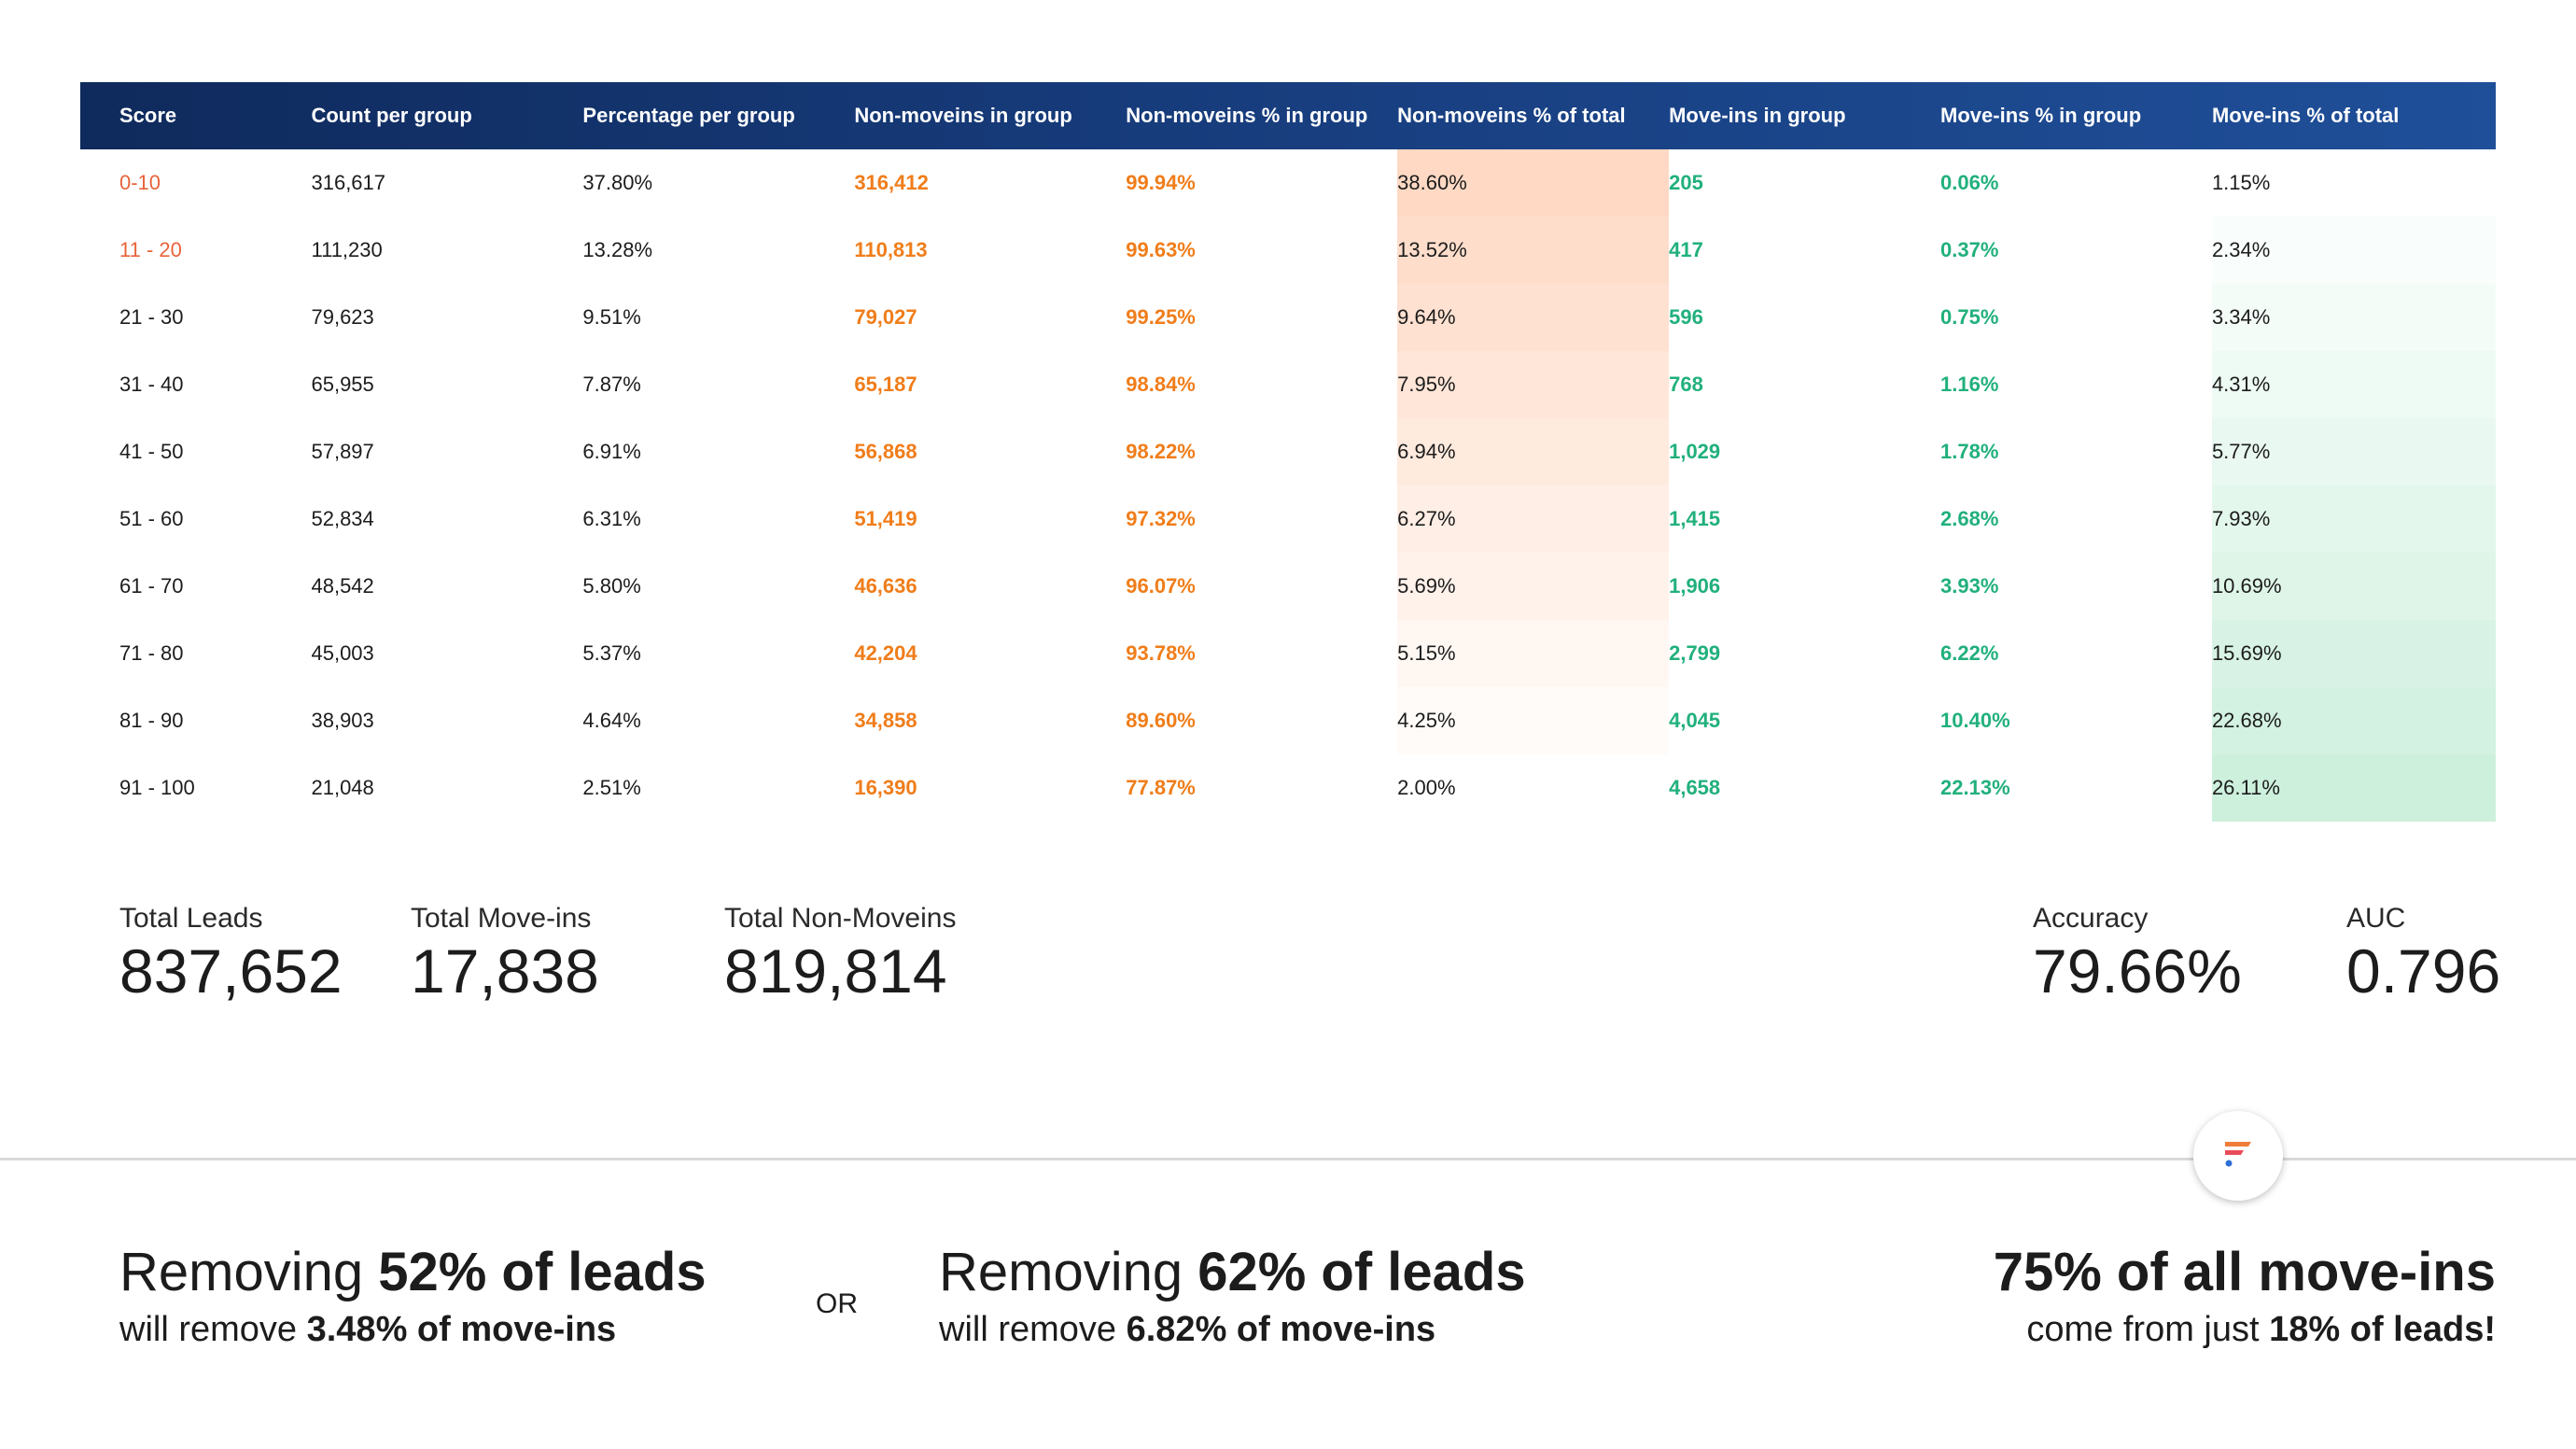 This screenshot has width=2576, height=1449. I want to click on cell-moveins-pct-group: 1.16%, so click(1970, 384).